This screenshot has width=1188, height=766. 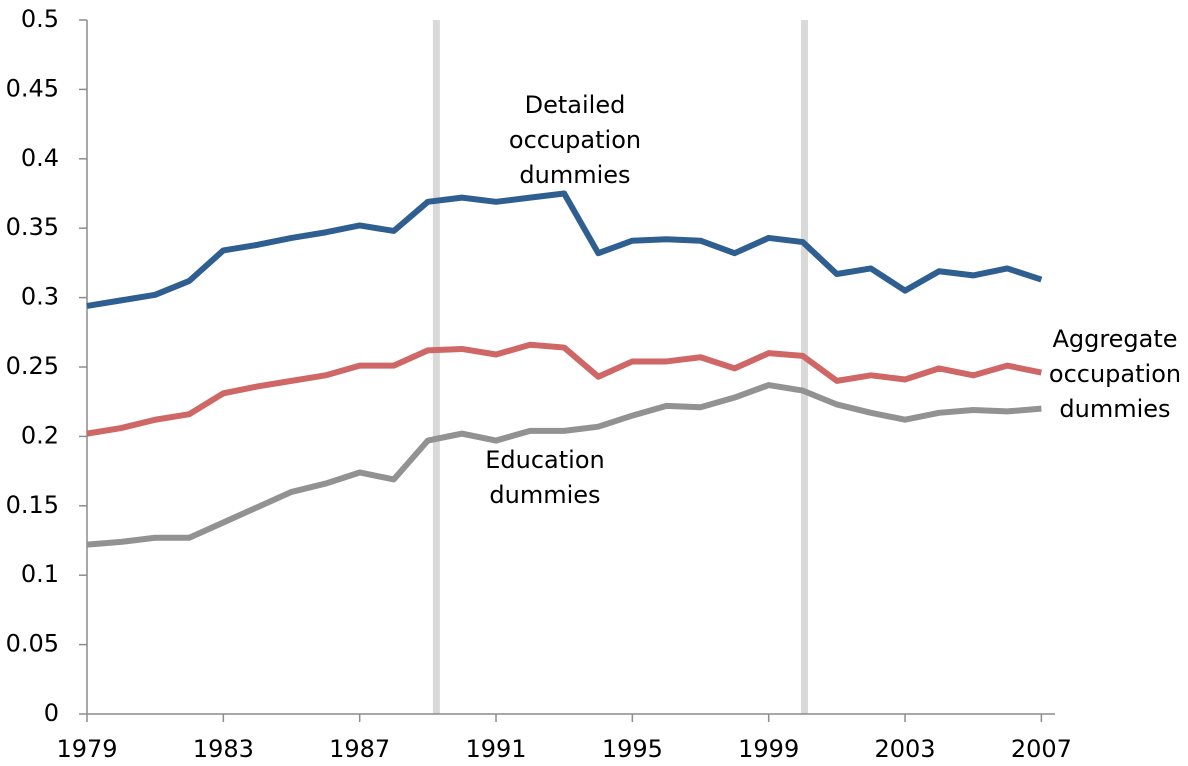 I want to click on y-tick-label: 0.2, so click(x=40, y=435).